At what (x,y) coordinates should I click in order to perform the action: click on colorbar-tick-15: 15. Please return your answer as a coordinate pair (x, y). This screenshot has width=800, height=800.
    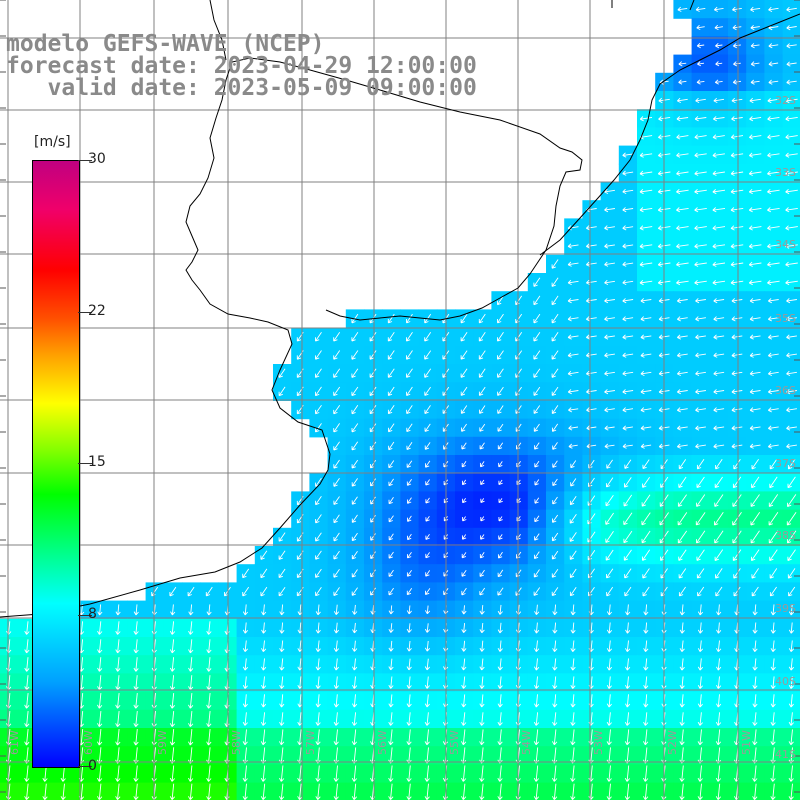
    Looking at the image, I should click on (97, 462).